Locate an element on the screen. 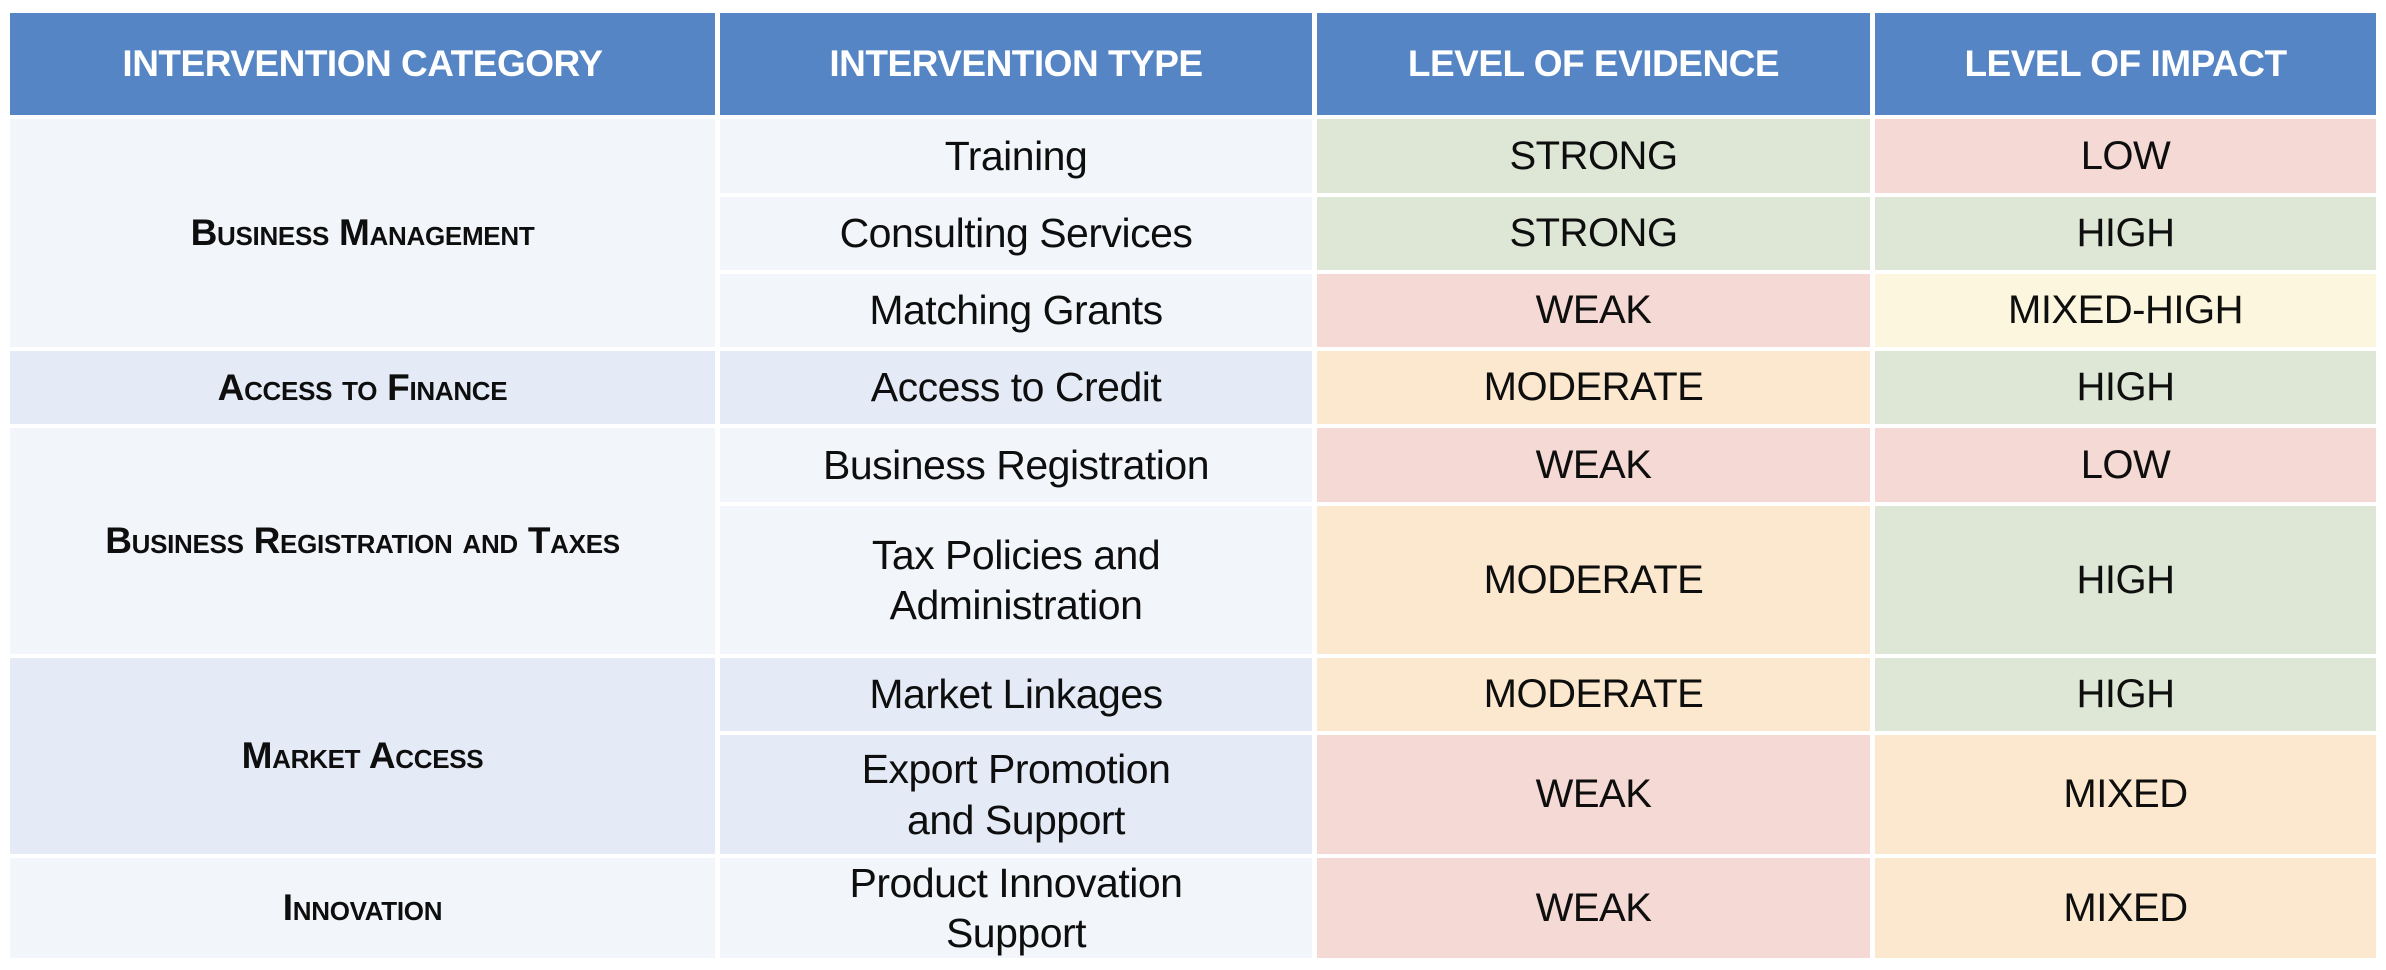 The image size is (2386, 970). type-cell: Market Linkages is located at coordinates (1016, 694).